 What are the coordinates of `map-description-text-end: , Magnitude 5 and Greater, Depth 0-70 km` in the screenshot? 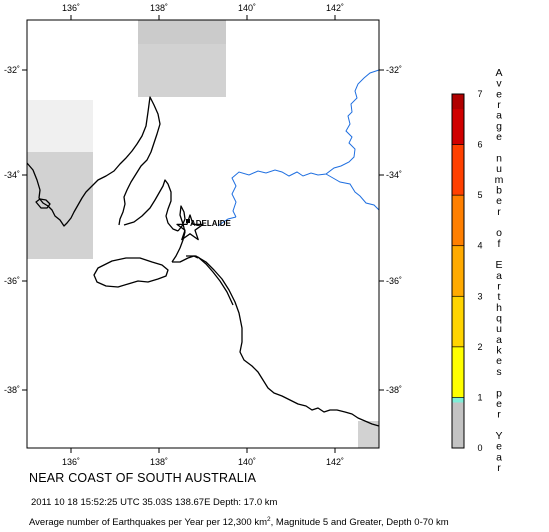 It's located at (359, 523).